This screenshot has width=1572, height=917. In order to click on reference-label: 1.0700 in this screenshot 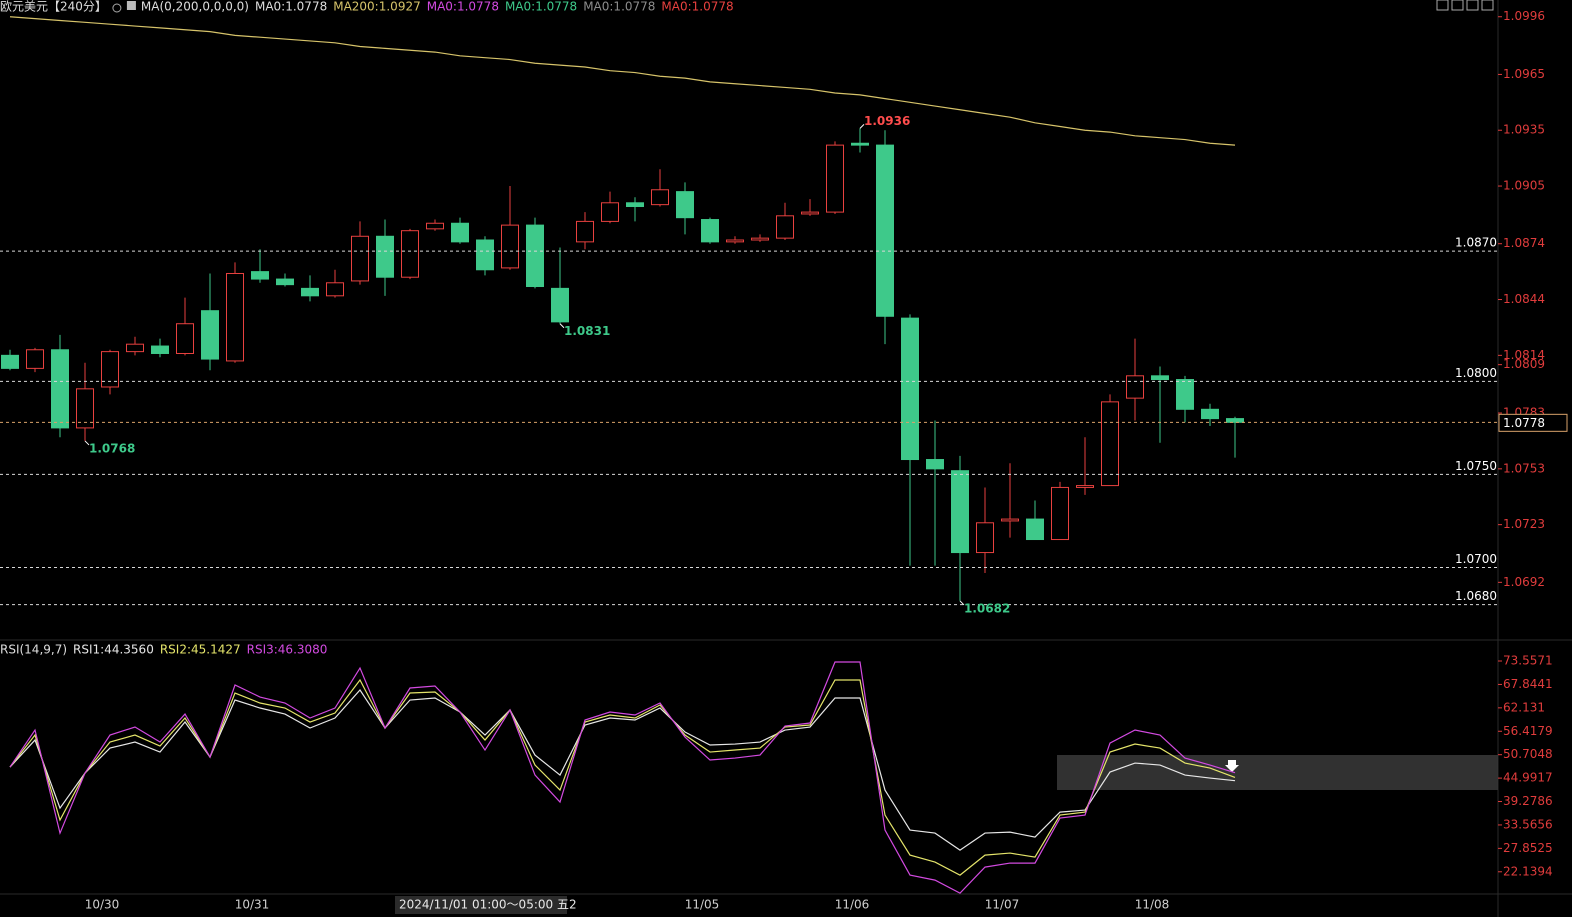, I will do `click(1476, 559)`.